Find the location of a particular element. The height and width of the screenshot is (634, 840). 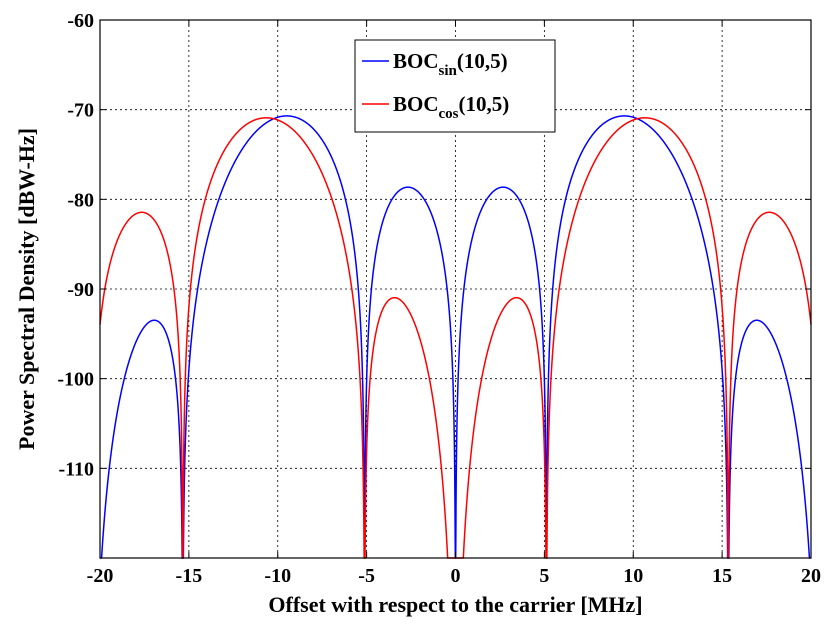

x-tick-label: -20 is located at coordinates (100, 576).